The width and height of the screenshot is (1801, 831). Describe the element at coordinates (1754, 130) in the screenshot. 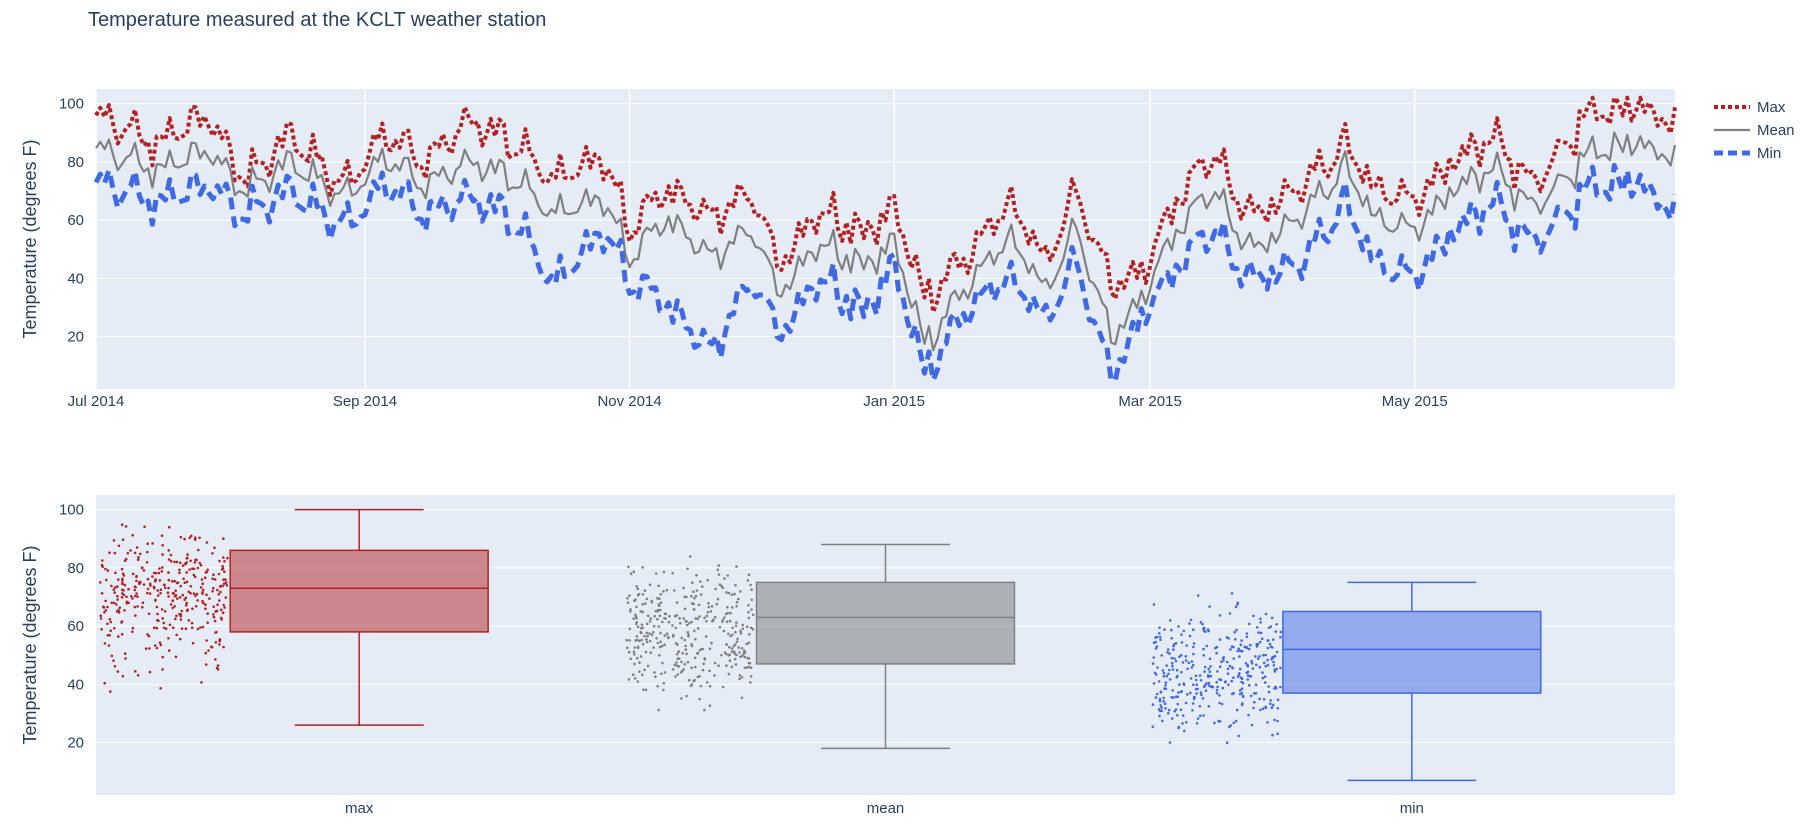

I see `legend: Max Mean Min` at that location.